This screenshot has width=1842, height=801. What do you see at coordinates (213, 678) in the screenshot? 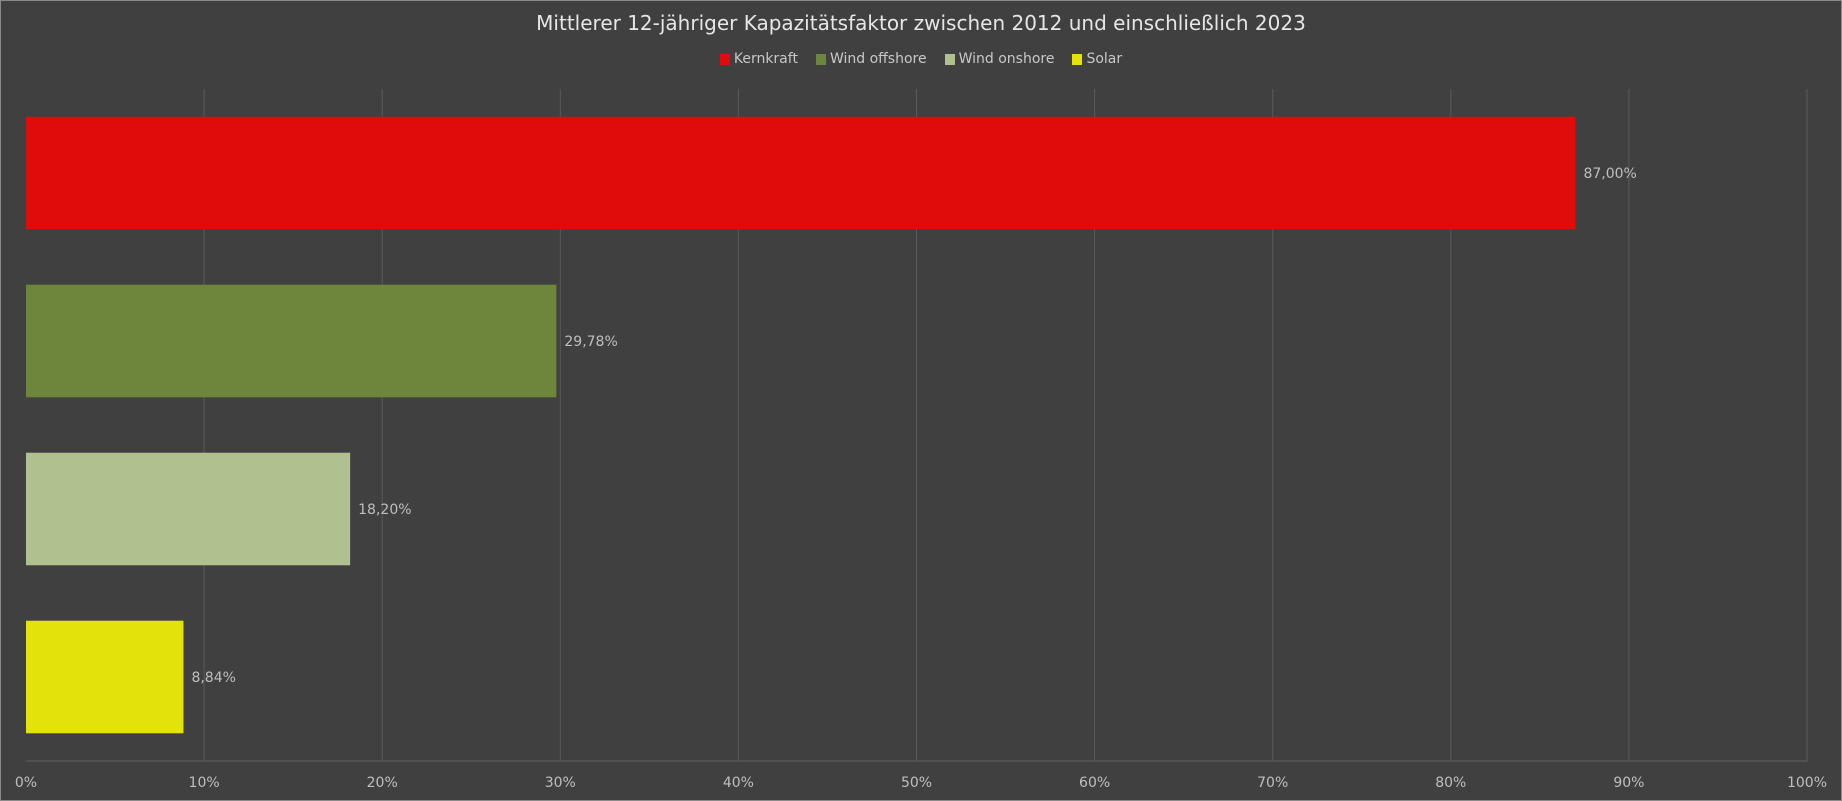
I see `data-label: 8,84%` at bounding box center [213, 678].